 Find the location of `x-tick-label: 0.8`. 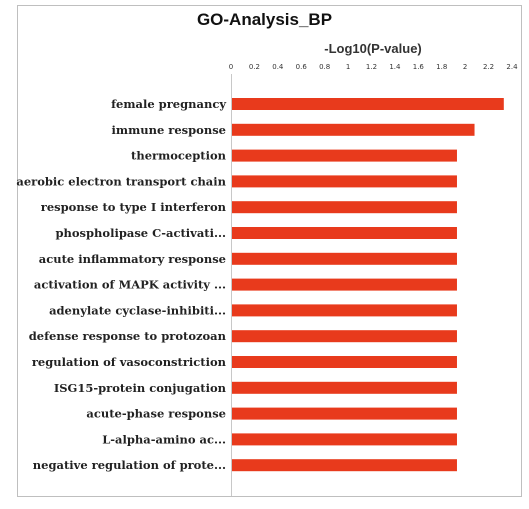

x-tick-label: 0.8 is located at coordinates (324, 67).